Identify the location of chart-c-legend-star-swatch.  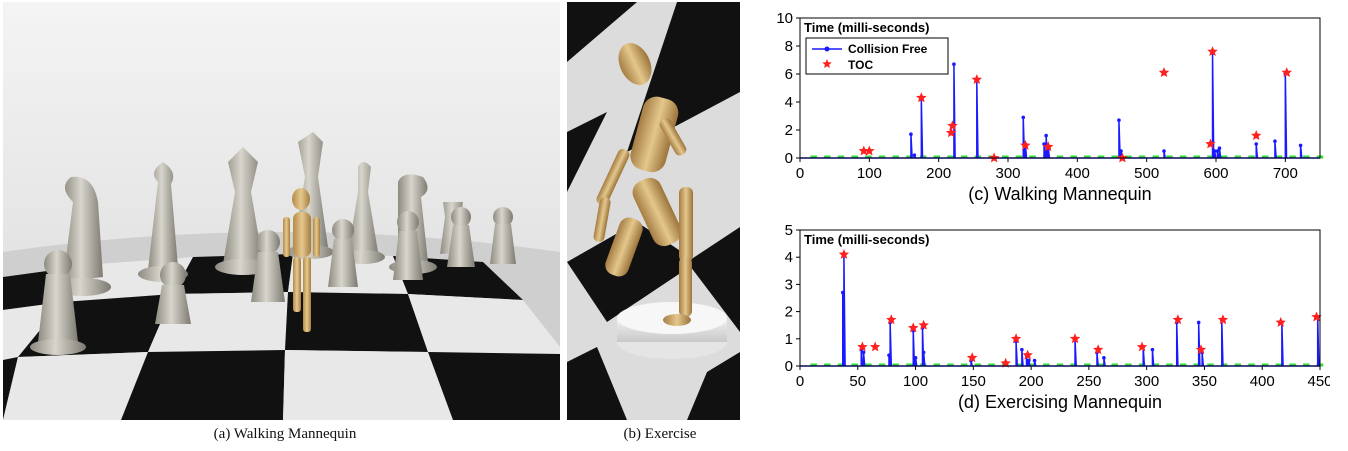
(827, 63).